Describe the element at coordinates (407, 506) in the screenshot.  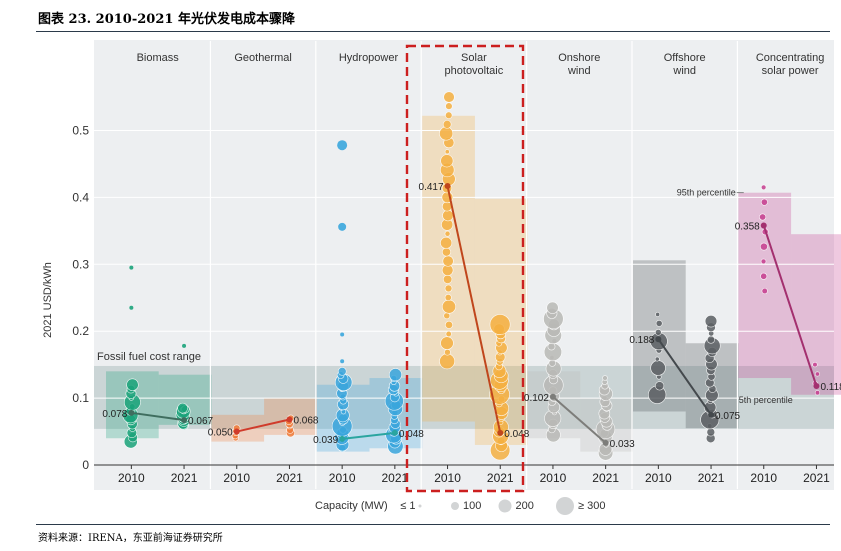
I see `capacity-legend-label: ≤ 1` at that location.